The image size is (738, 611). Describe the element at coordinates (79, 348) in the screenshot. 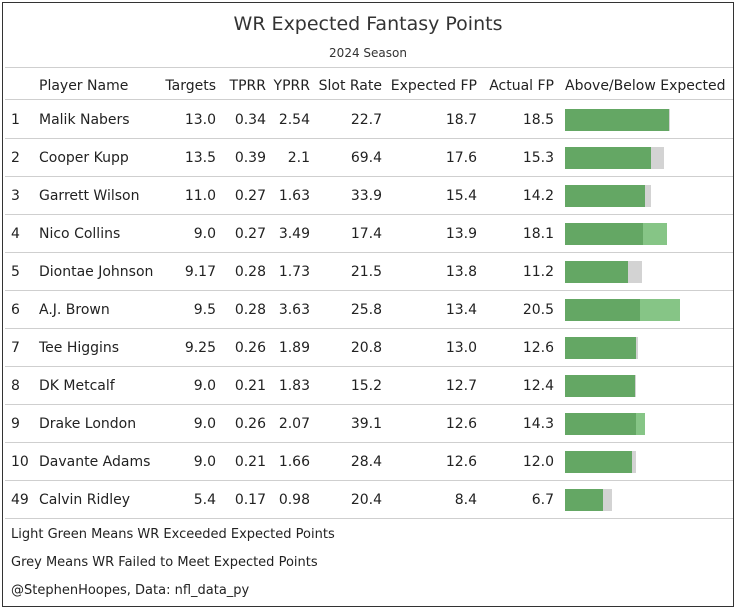

I see `cell-player: Tee Higgins` at that location.